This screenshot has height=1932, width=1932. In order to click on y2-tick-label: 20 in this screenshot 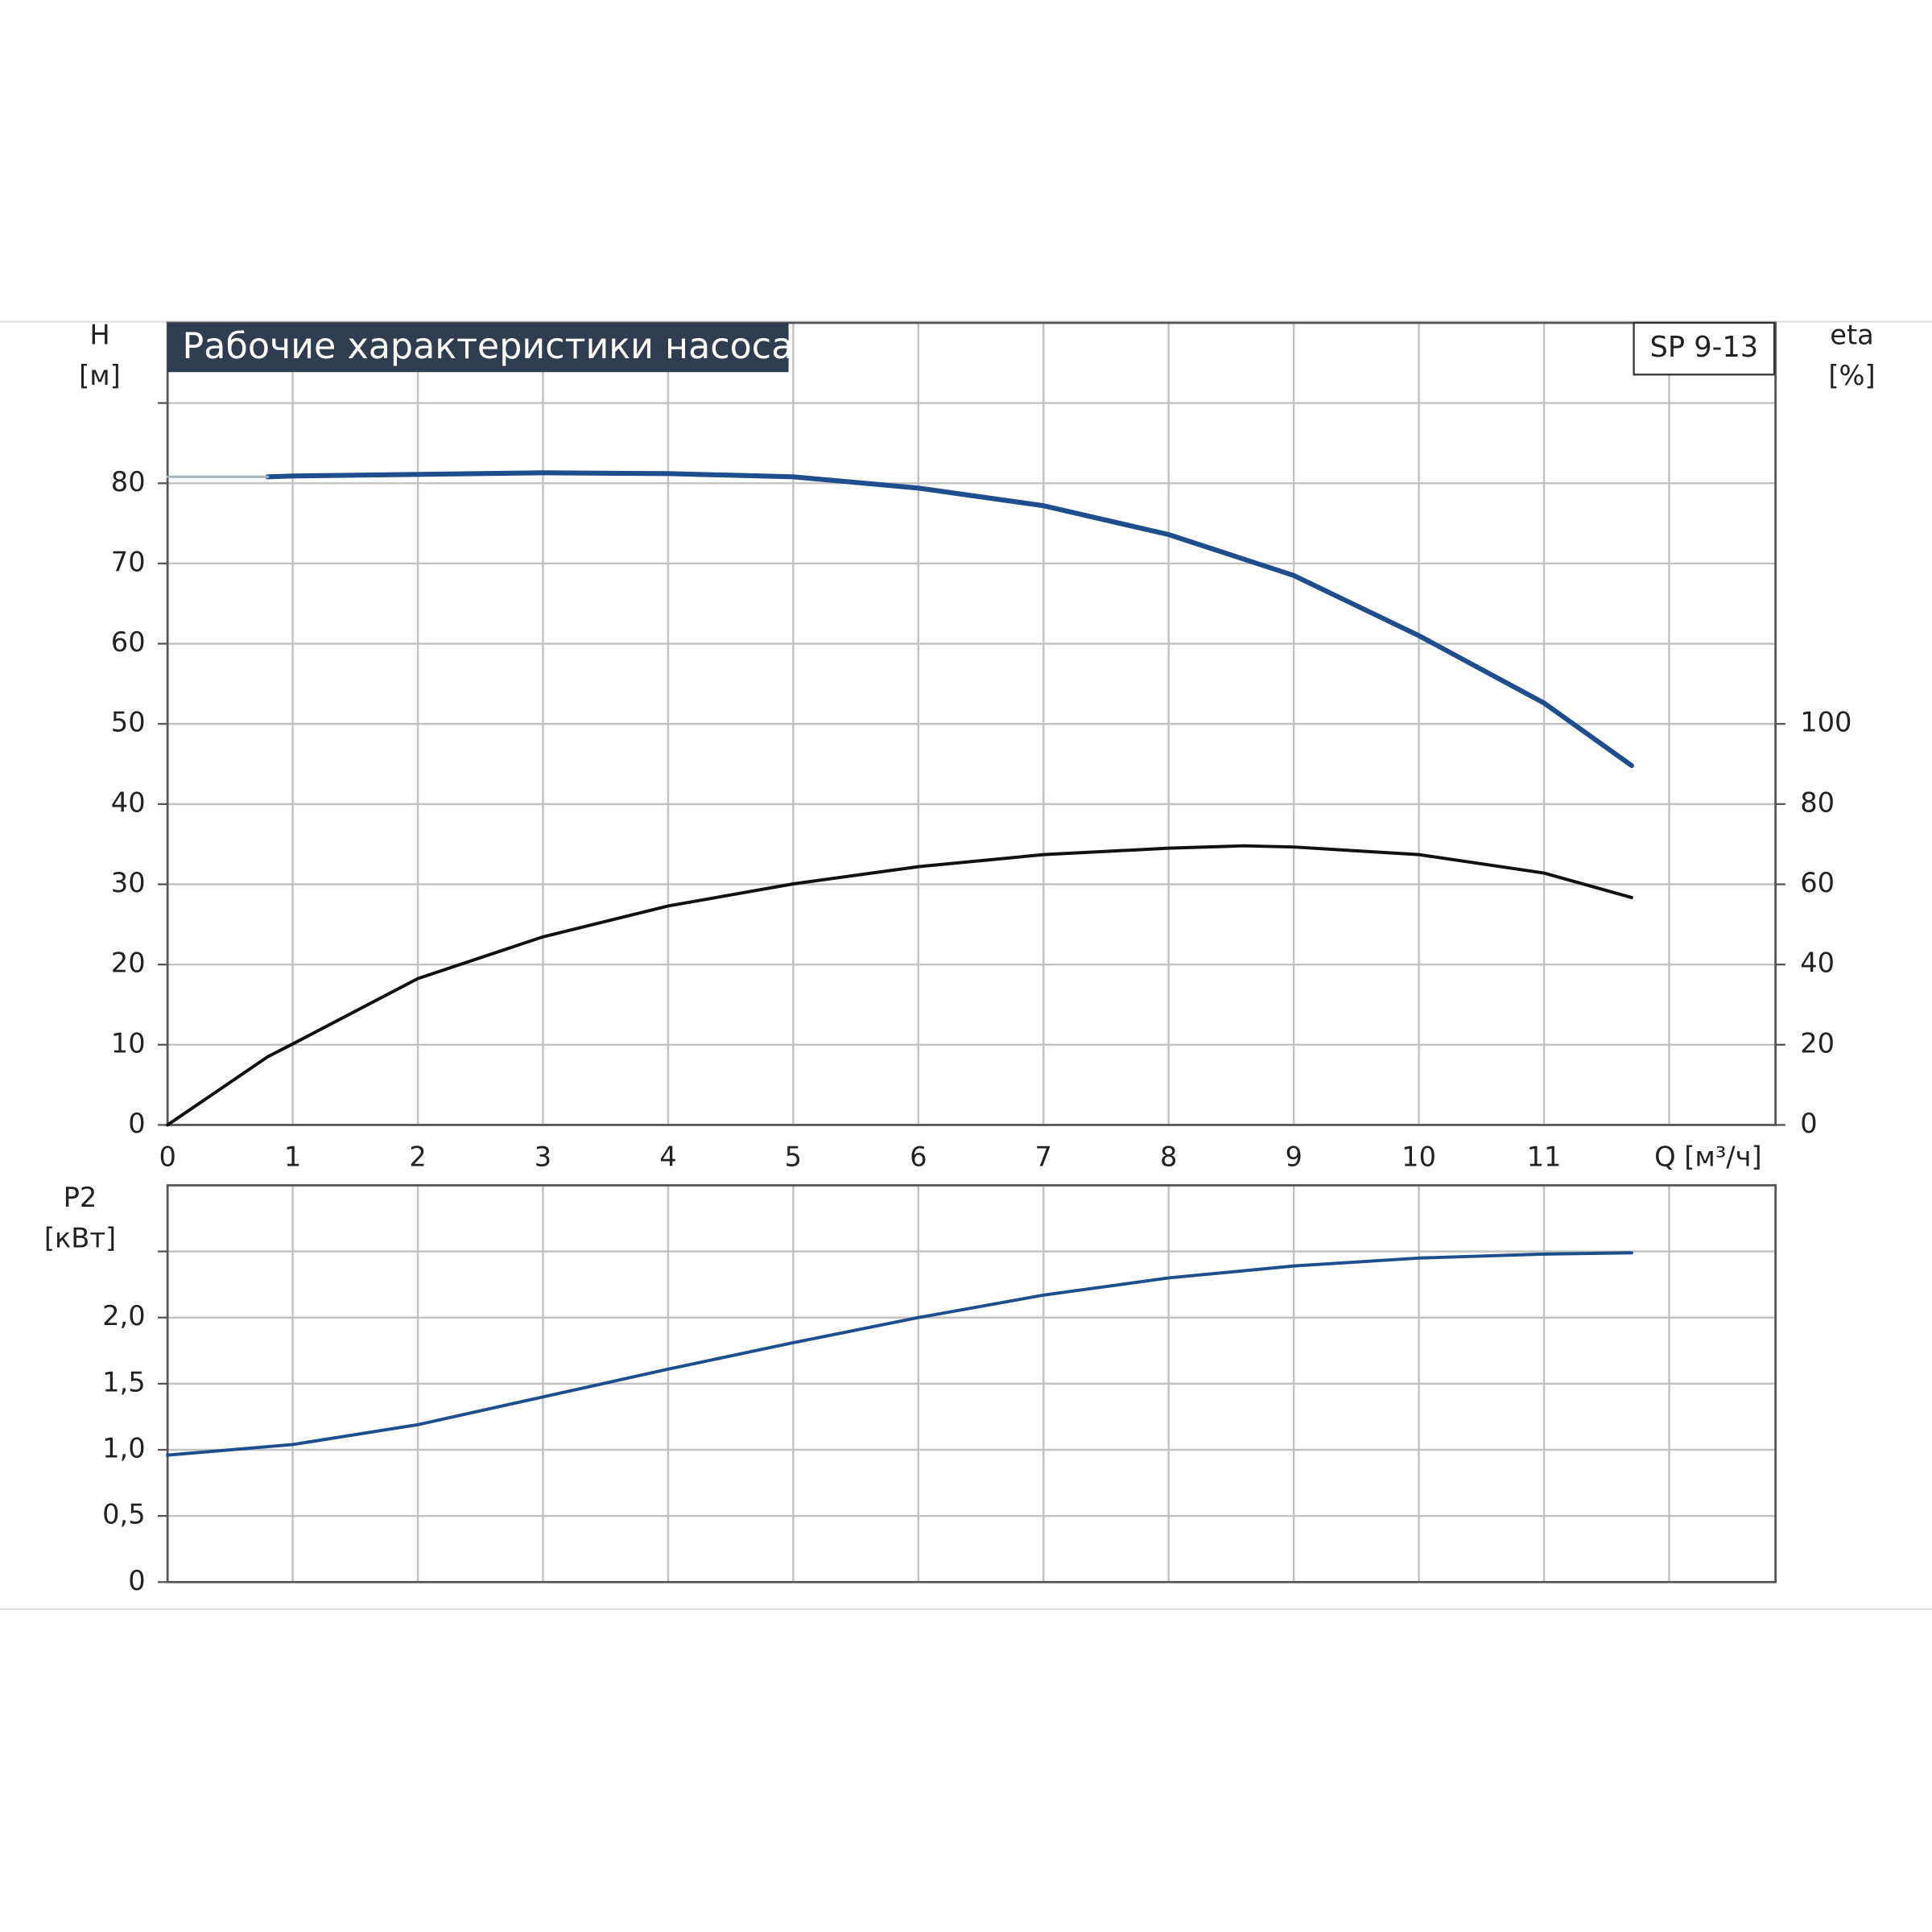, I will do `click(1817, 1043)`.